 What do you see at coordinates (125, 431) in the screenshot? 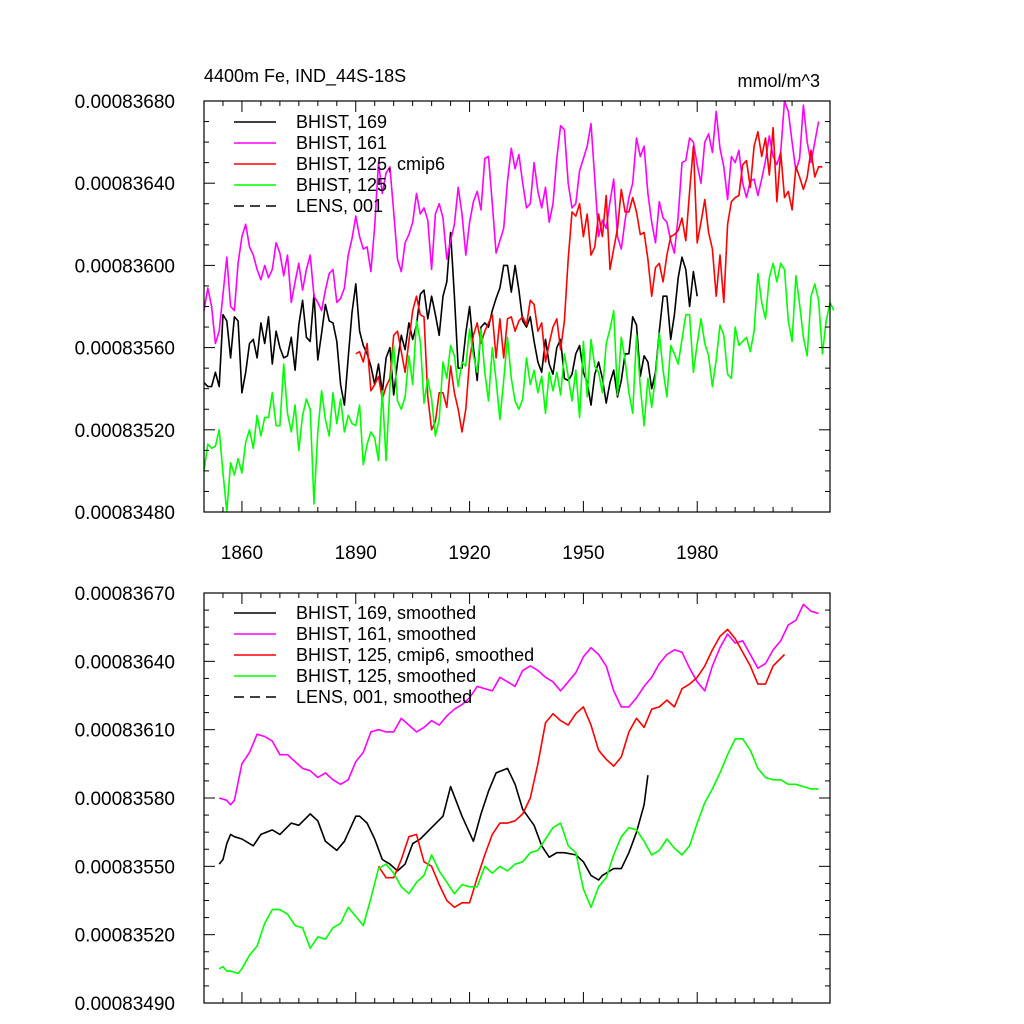
I see `panel-1-y-tick-label: 0.00083520` at bounding box center [125, 431].